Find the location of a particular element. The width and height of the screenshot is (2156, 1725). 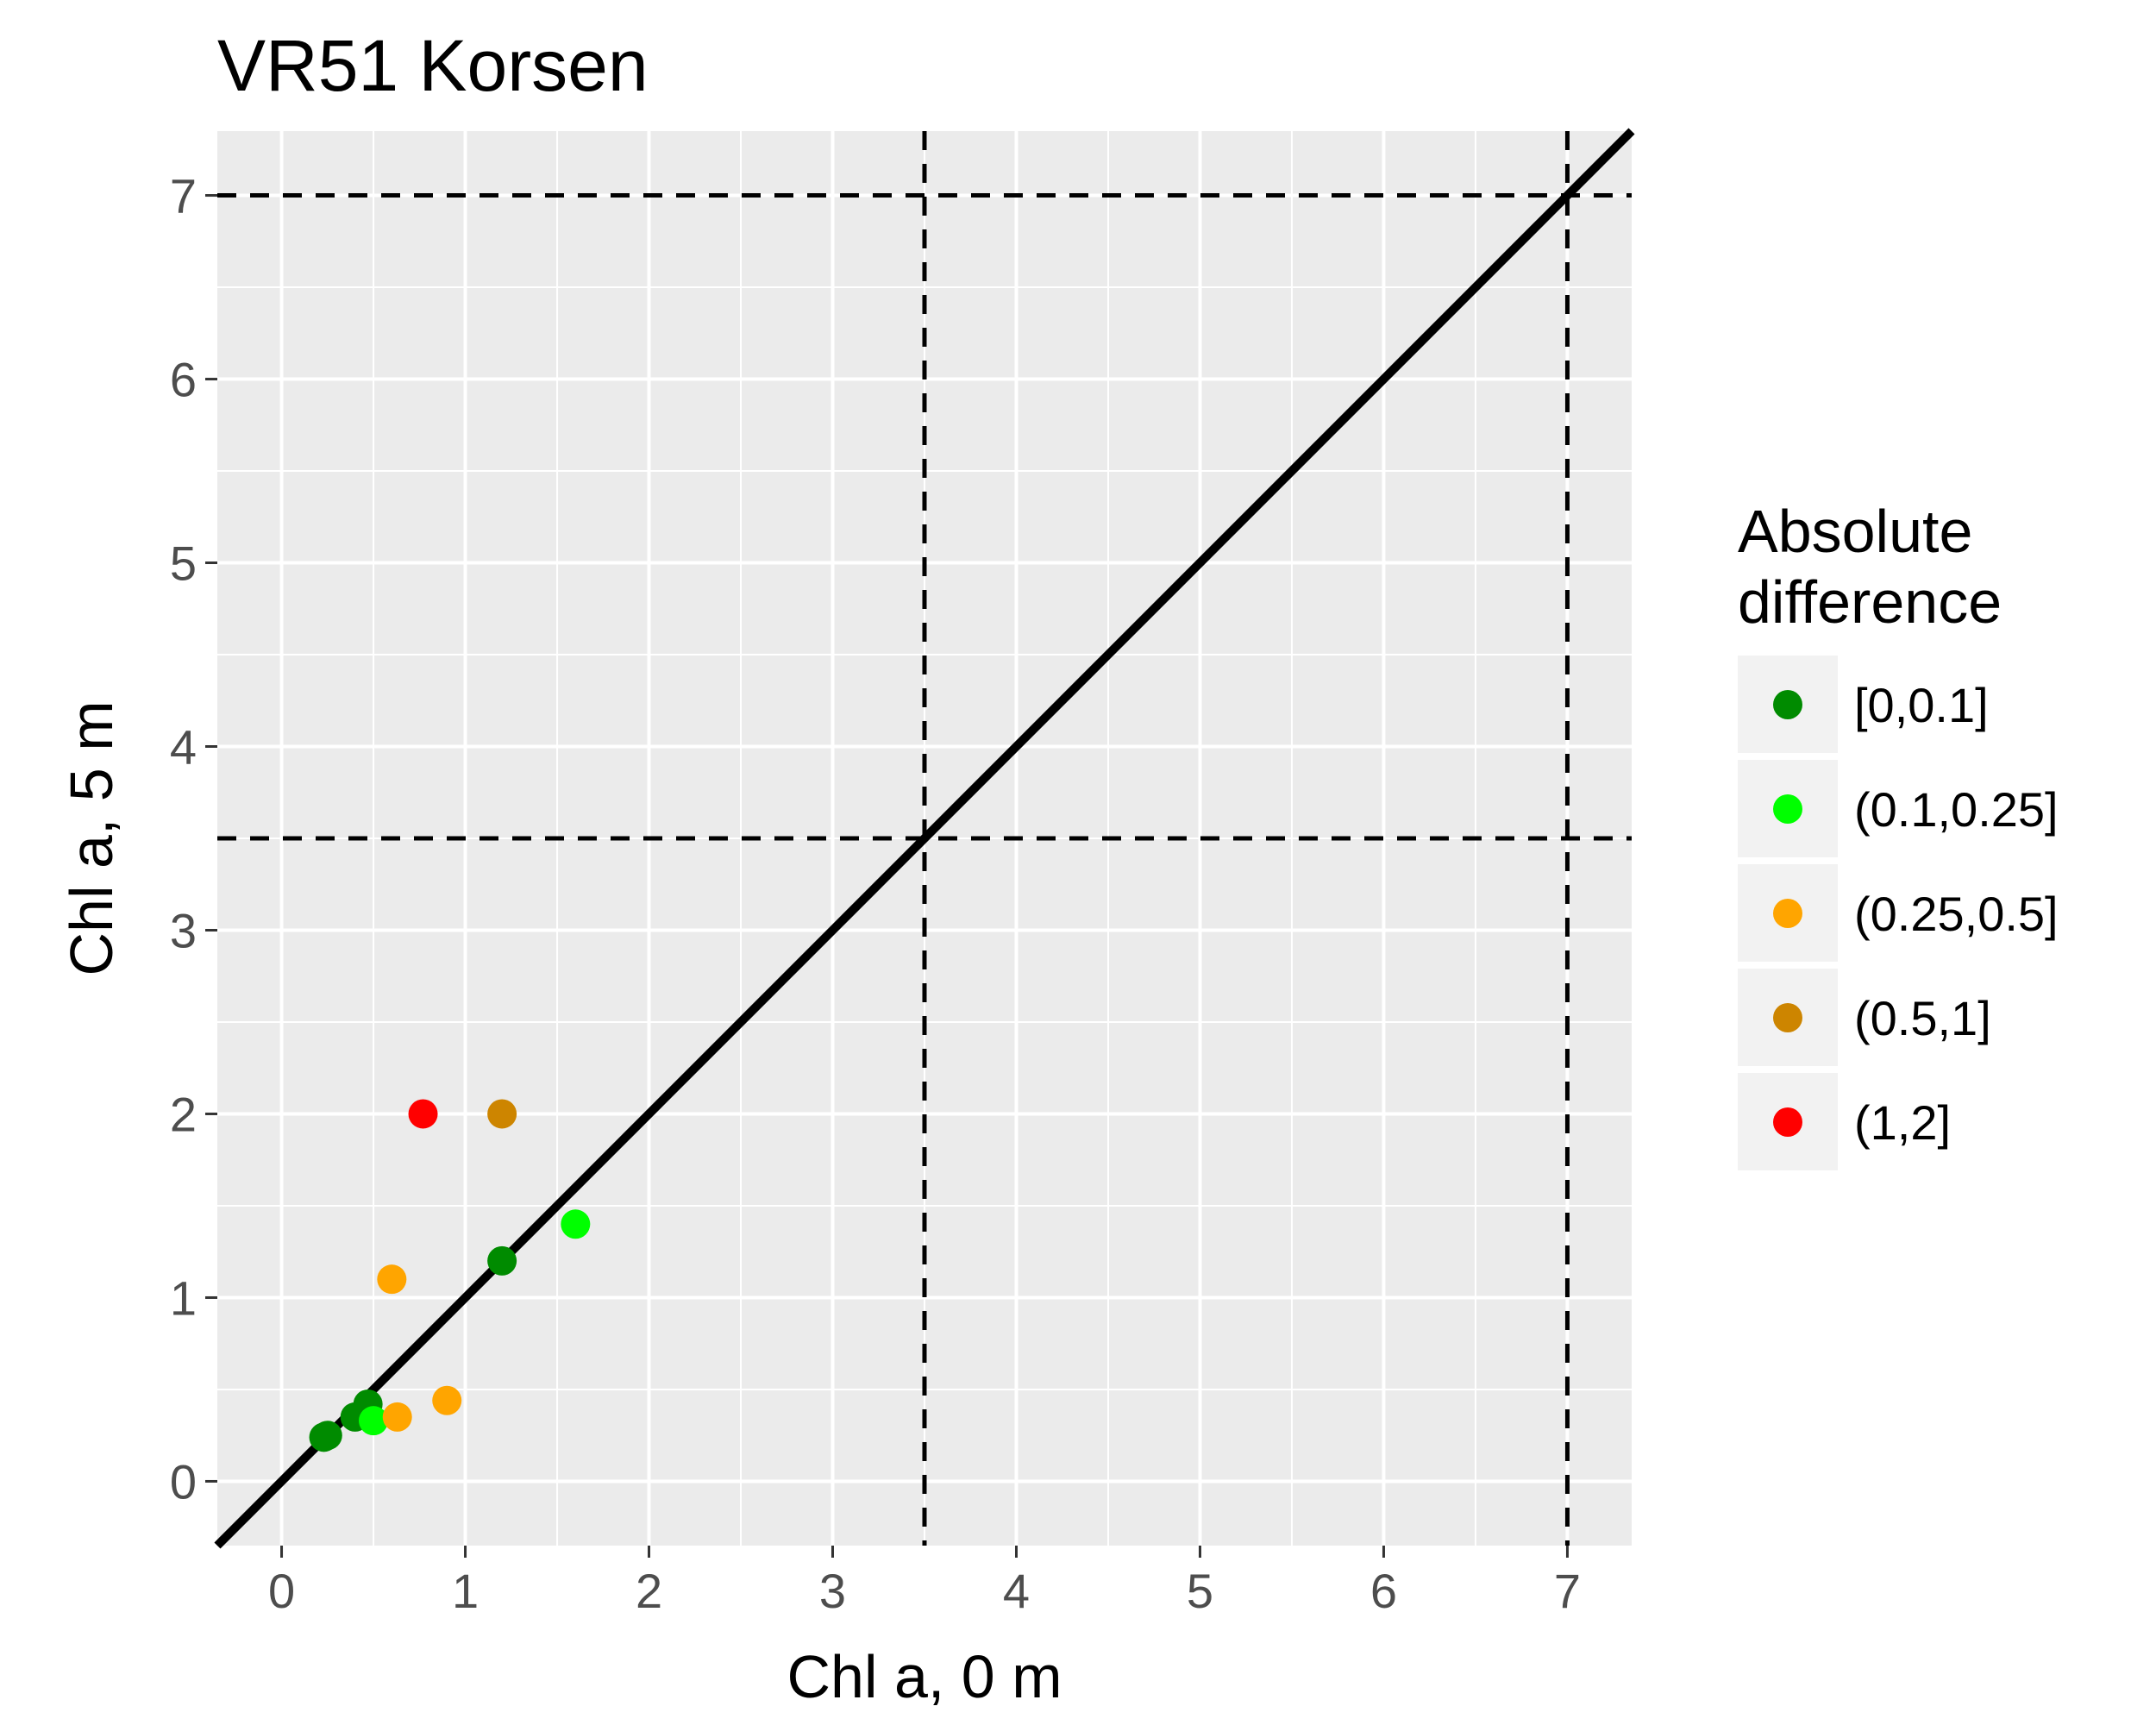

x-axis-title: Chl a, 0 m is located at coordinates (924, 1676).